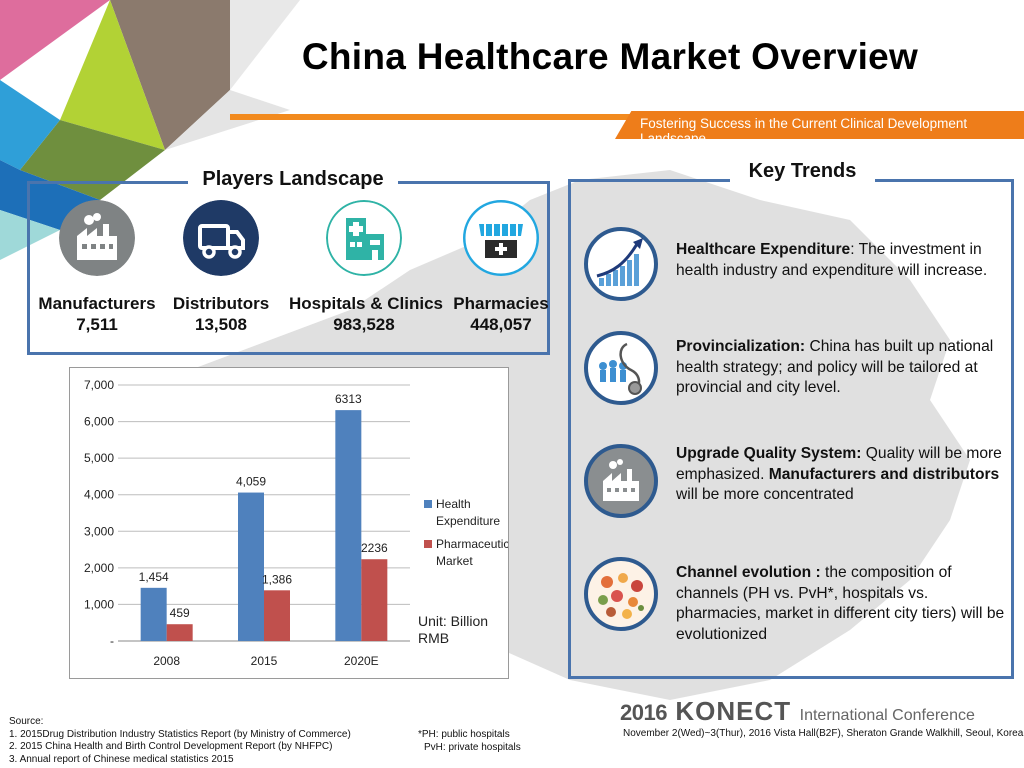 The height and width of the screenshot is (768, 1024). What do you see at coordinates (643, 712) in the screenshot?
I see `konect-year: 2016` at bounding box center [643, 712].